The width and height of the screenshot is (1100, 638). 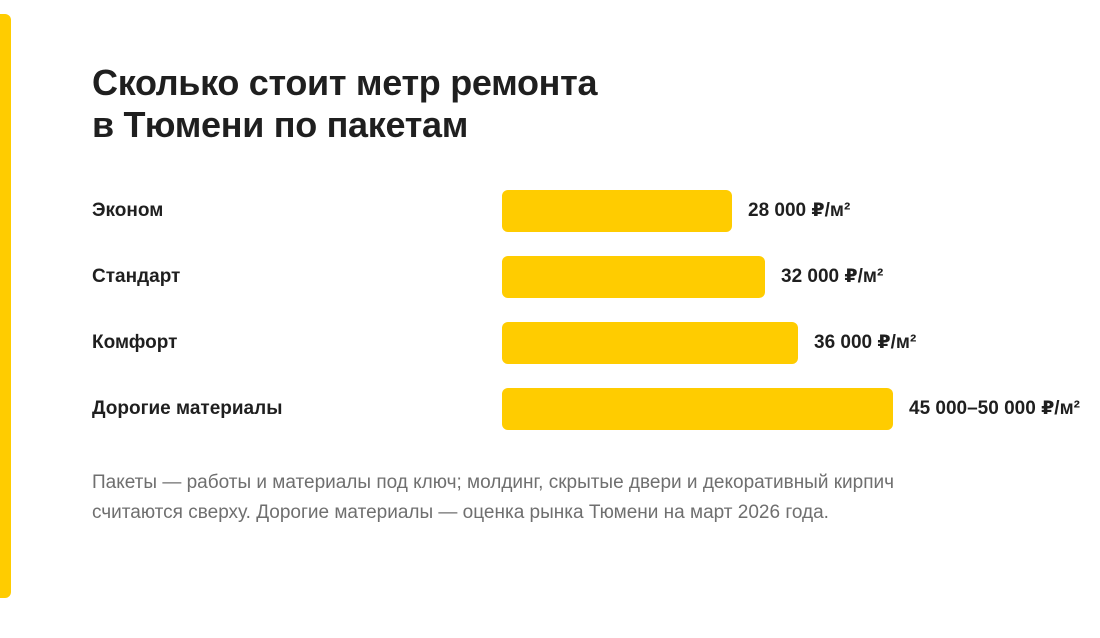 I want to click on value-label: 36 000 ₽/м², so click(x=865, y=342).